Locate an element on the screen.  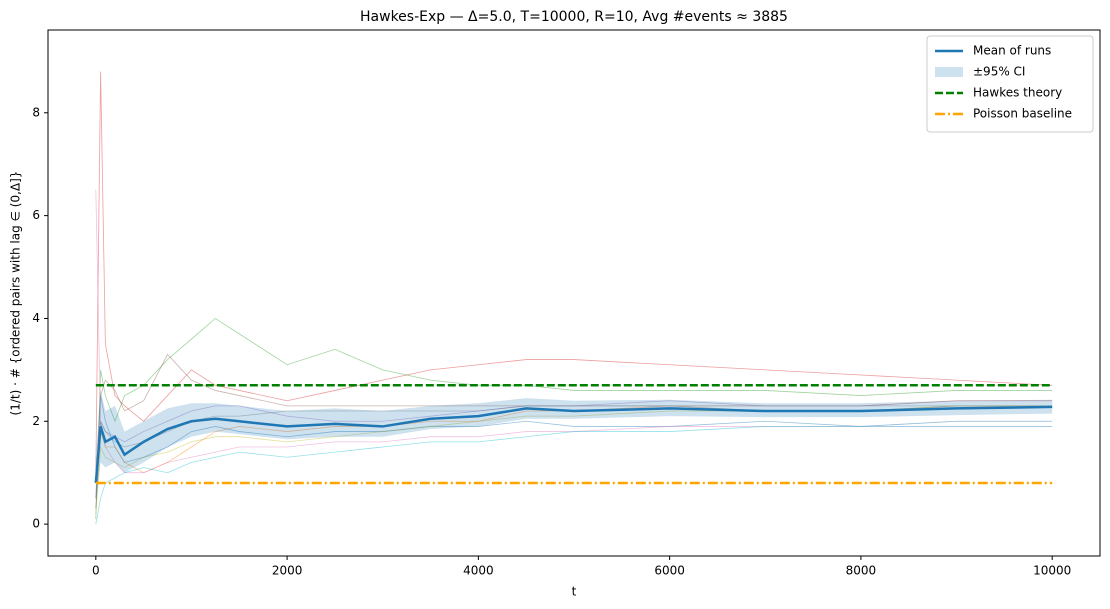
y-tick-label: 6 is located at coordinates (36, 215).